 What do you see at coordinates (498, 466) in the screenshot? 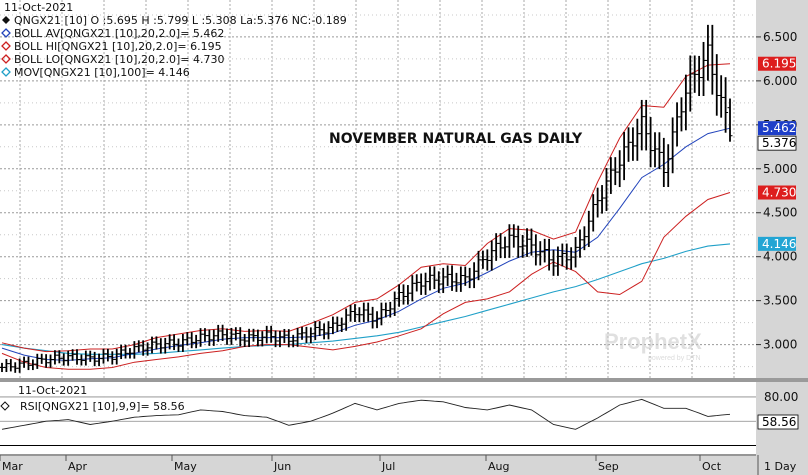
I see `month-label: Aug` at bounding box center [498, 466].